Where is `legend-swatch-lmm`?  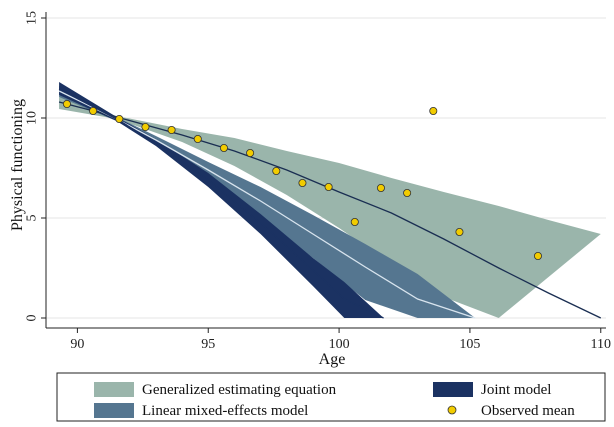
legend-swatch-lmm is located at coordinates (114, 410).